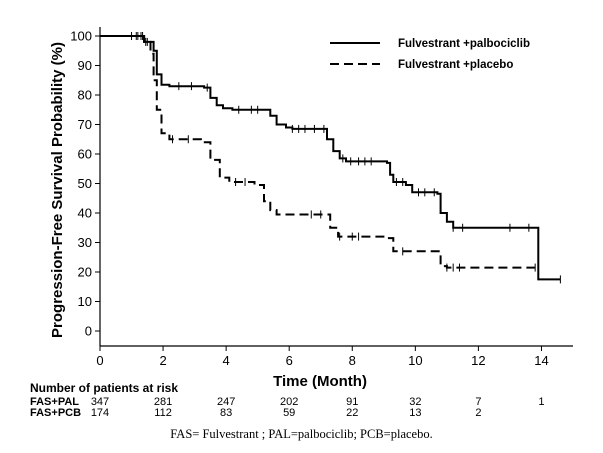 This screenshot has width=603, height=453. What do you see at coordinates (415, 402) in the screenshot?
I see `at-risk-value: 32` at bounding box center [415, 402].